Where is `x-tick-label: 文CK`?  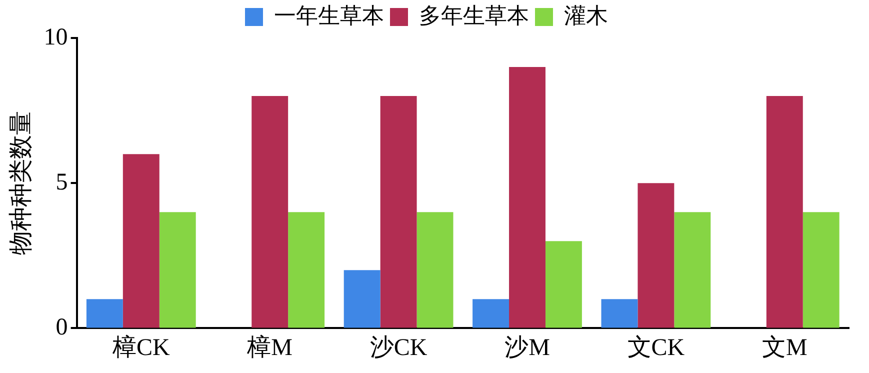
x-tick-label: 文CK is located at coordinates (656, 347).